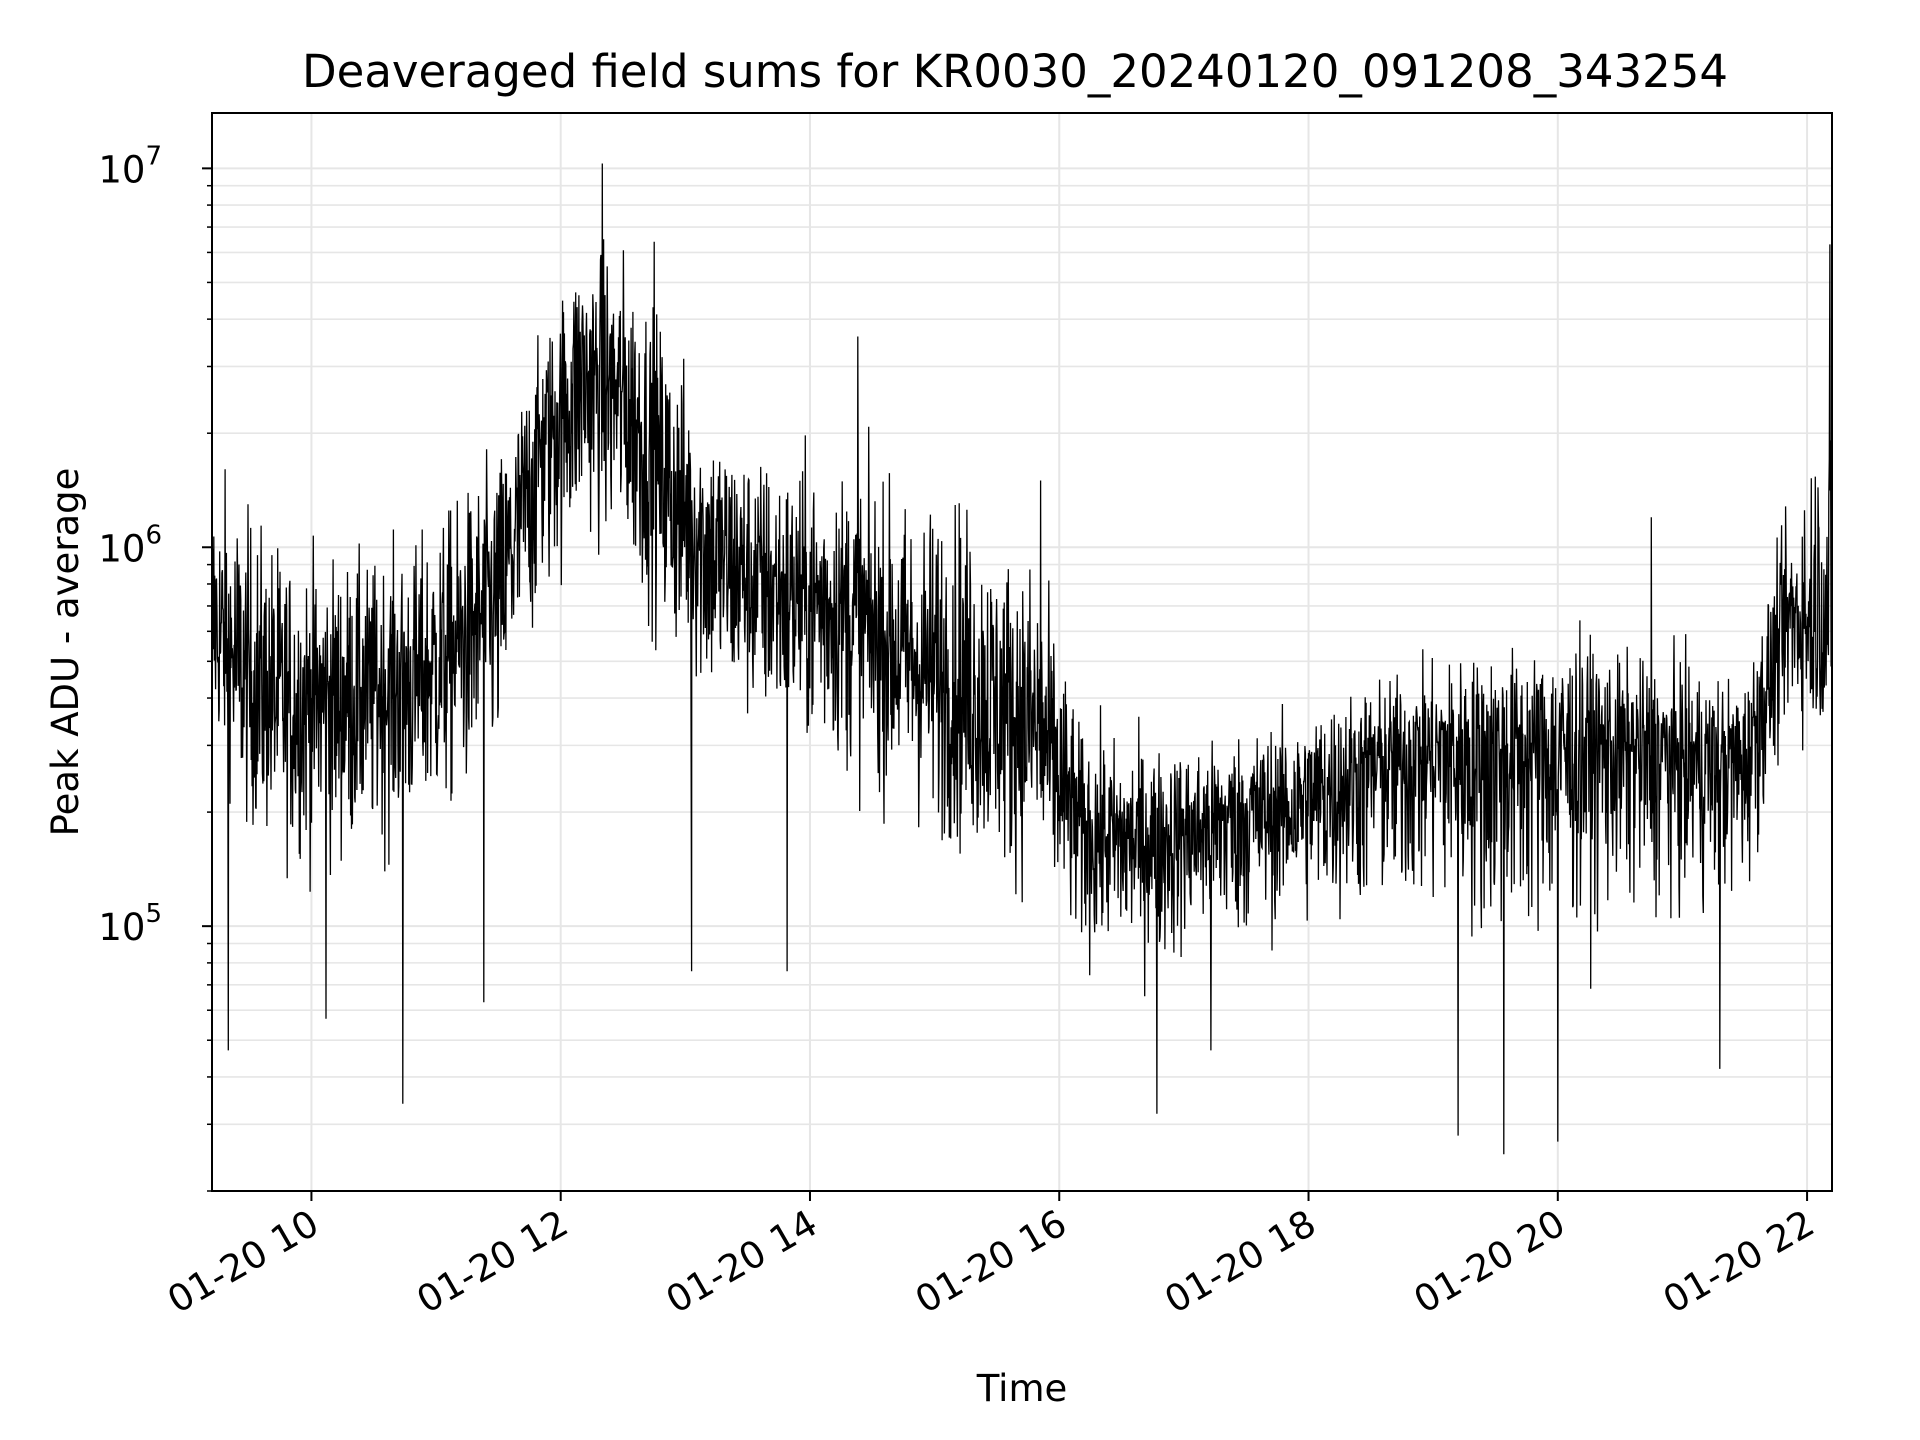 This screenshot has height=1440, width=1920. Describe the element at coordinates (153, 914) in the screenshot. I see `y-tick-exponent: 5` at that location.